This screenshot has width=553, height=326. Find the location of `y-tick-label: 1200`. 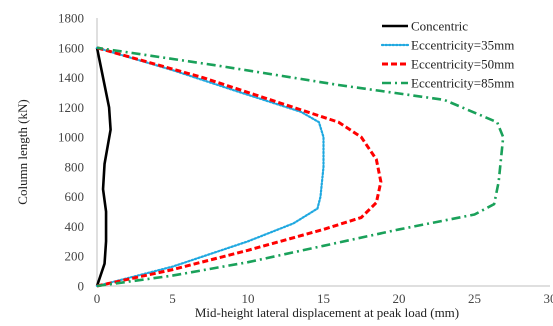

y-tick-label: 1200 is located at coordinates (71, 107).